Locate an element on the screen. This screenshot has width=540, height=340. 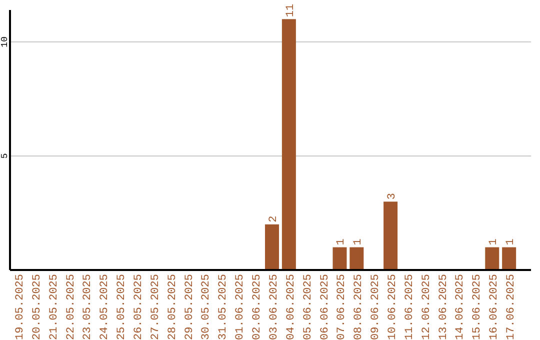
x-tick-label: 25.05.2025 is located at coordinates (122, 307).